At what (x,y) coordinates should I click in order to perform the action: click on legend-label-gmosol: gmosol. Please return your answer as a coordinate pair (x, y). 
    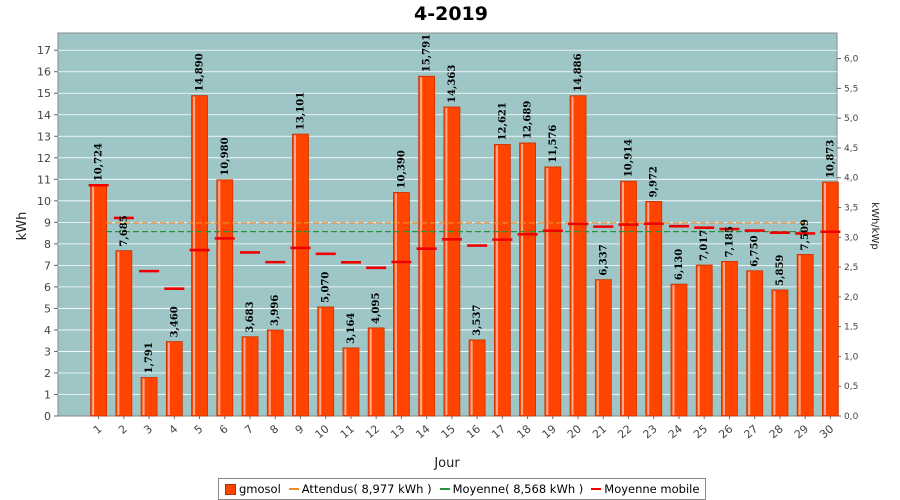
    Looking at the image, I should click on (260, 489).